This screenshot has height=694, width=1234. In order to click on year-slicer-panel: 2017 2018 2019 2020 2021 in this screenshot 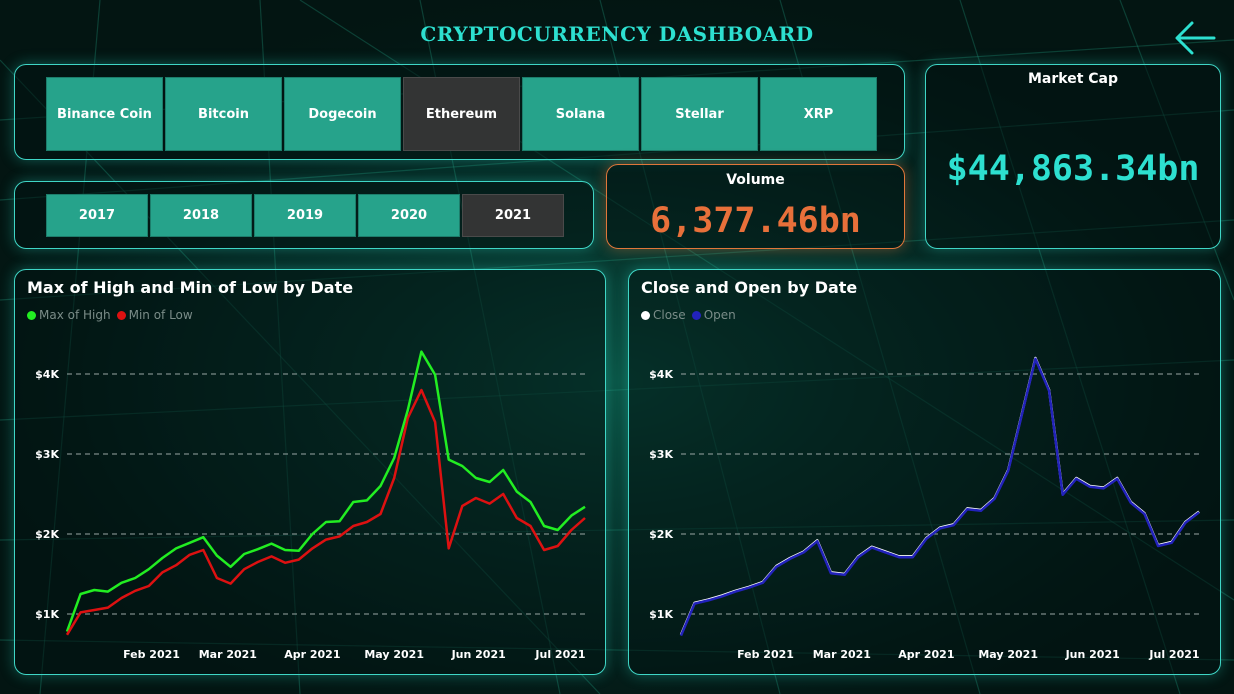, I will do `click(304, 215)`.